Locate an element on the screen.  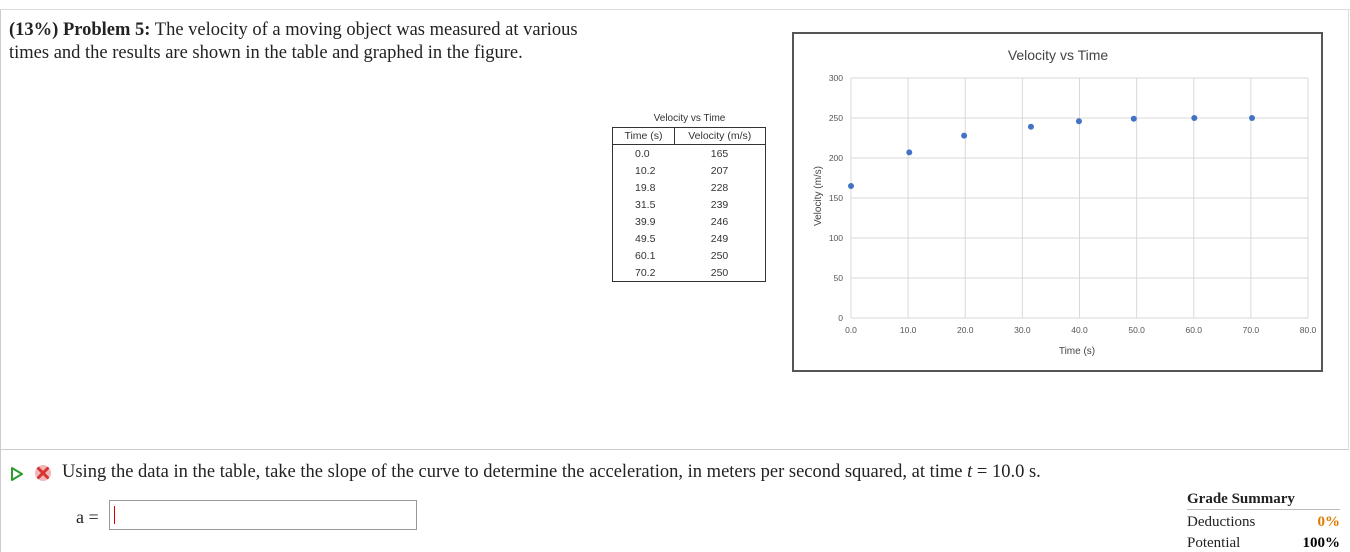
table-cell-time: 10.2 is located at coordinates (645, 170).